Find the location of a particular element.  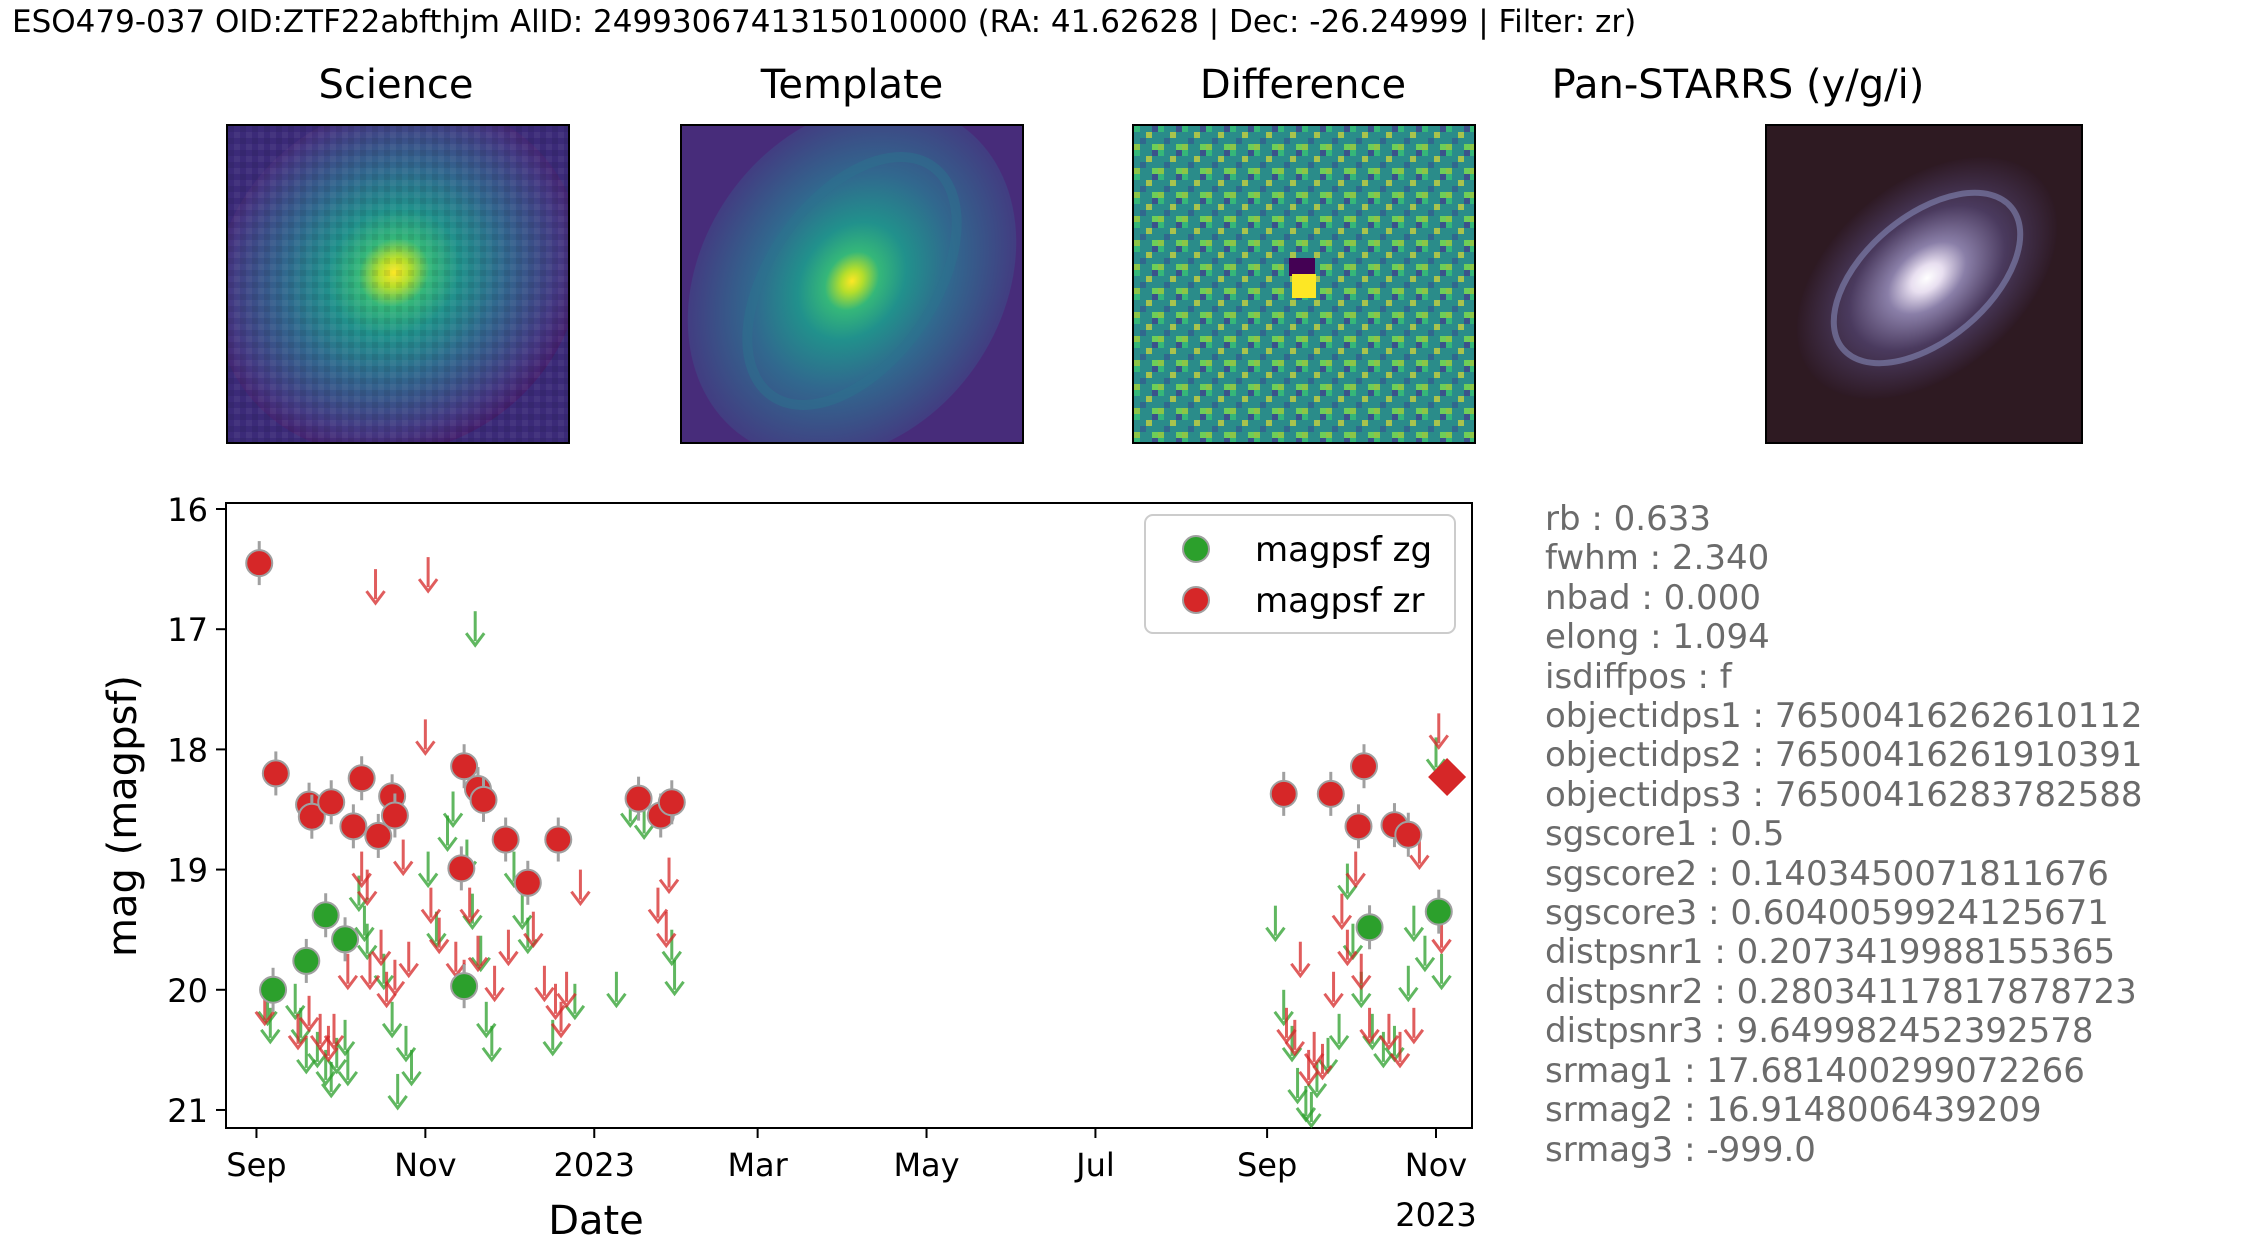

x-tick-label: Jul is located at coordinates (1094, 1165).